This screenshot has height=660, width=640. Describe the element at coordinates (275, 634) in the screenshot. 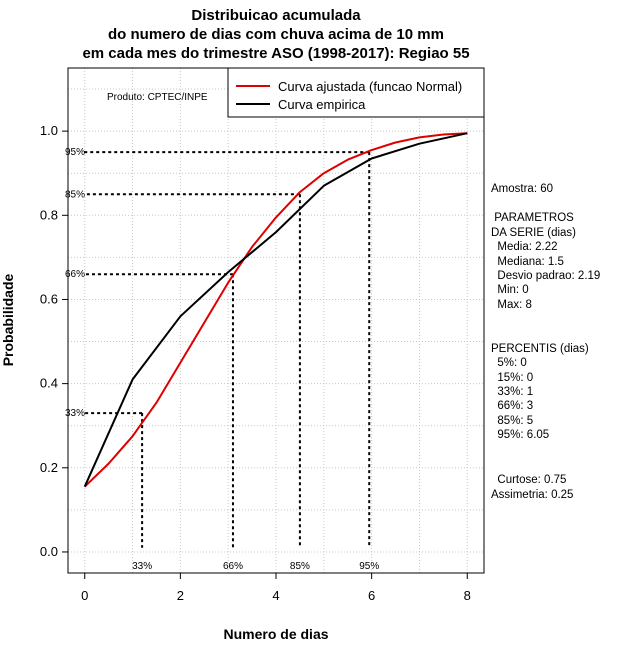

I see `x-axis-label: Numero de dias` at that location.